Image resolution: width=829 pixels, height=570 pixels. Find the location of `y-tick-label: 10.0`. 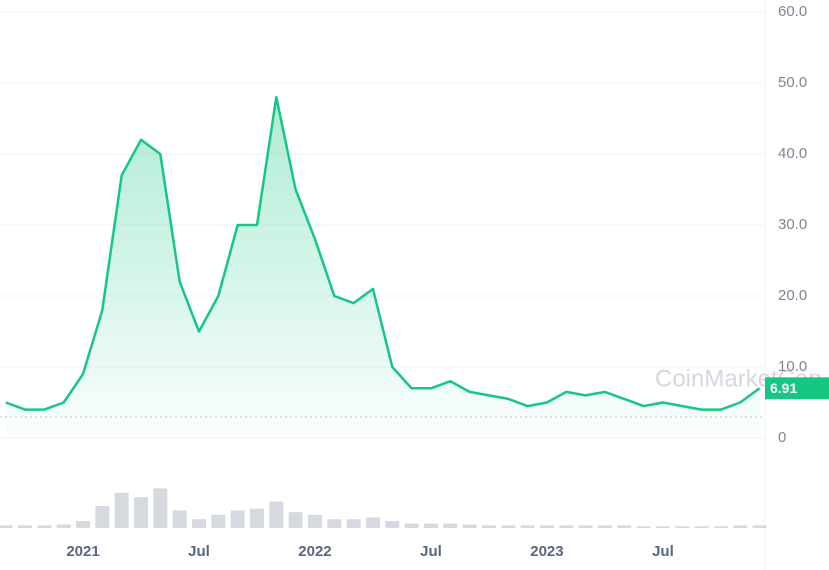

y-tick-label: 10.0 is located at coordinates (792, 366).